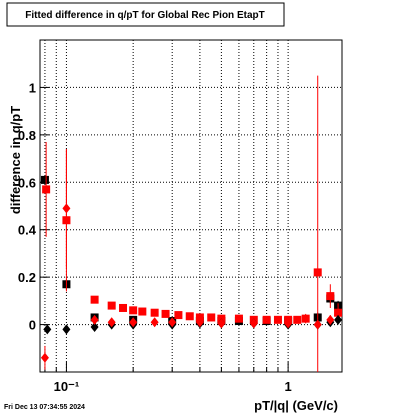 This screenshot has width=400, height=414. Describe the element at coordinates (27, 230) in the screenshot. I see `y-tick-label: 0.4` at that location.